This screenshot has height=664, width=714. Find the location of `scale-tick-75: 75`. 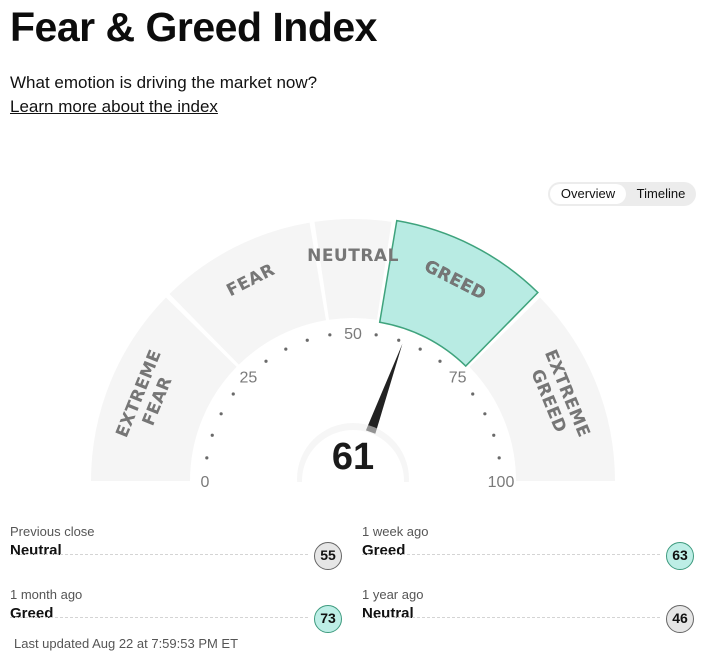

scale-tick-75: 75 is located at coordinates (458, 377).